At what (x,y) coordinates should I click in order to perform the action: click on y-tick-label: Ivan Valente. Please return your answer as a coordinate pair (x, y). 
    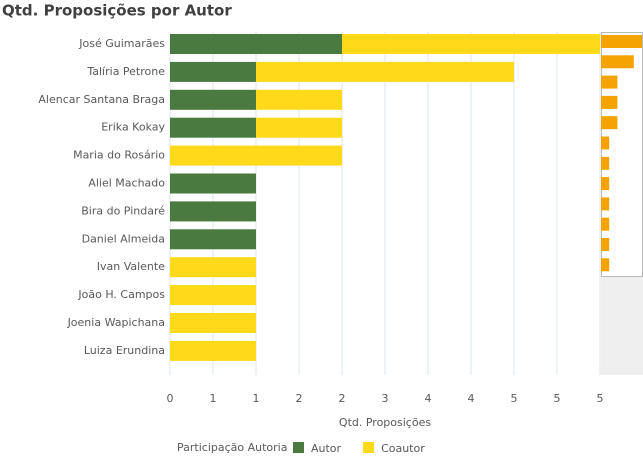
    Looking at the image, I should click on (131, 266).